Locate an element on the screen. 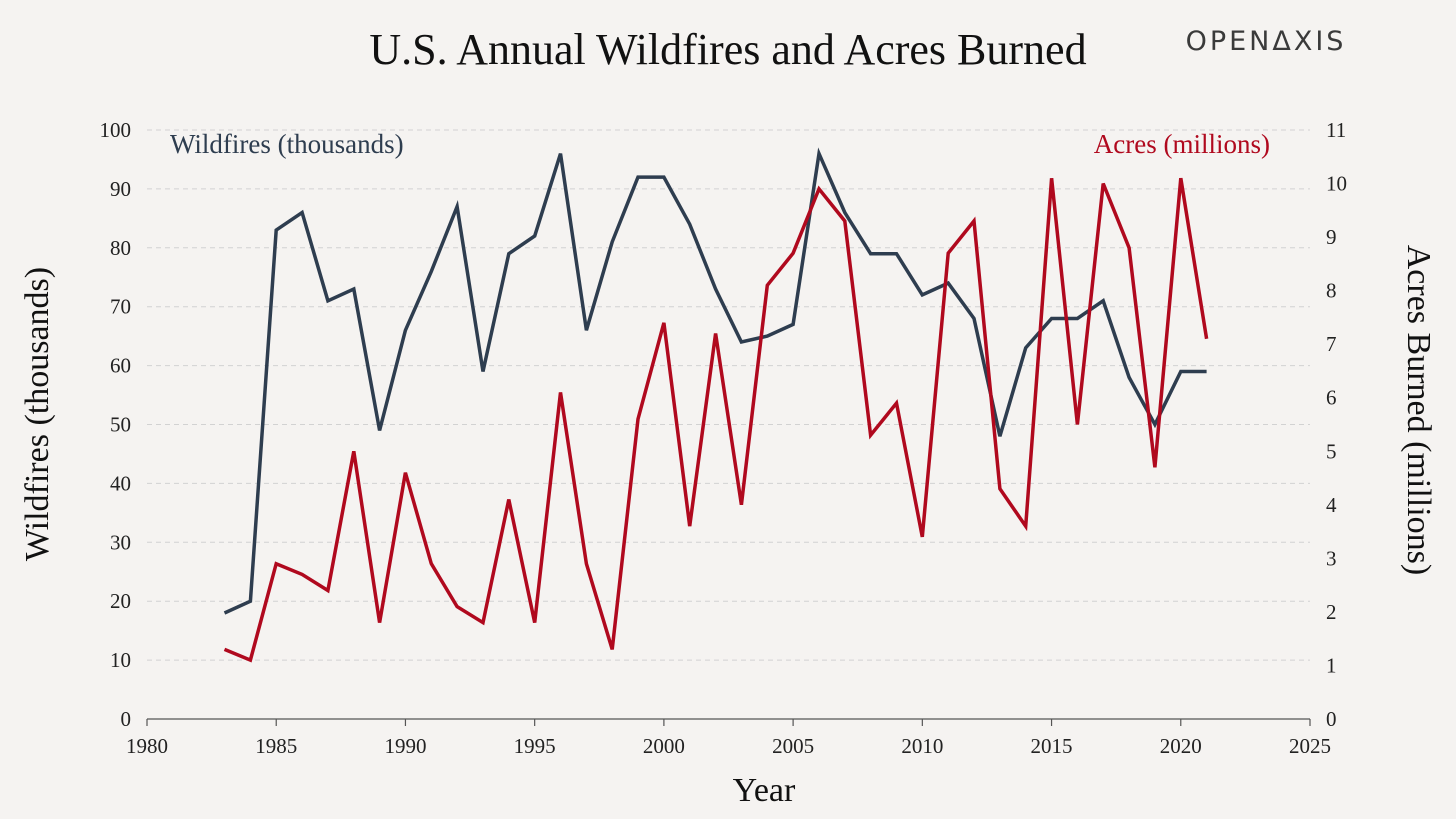 This screenshot has width=1456, height=819. y-left-tick-label: 30 is located at coordinates (120, 542).